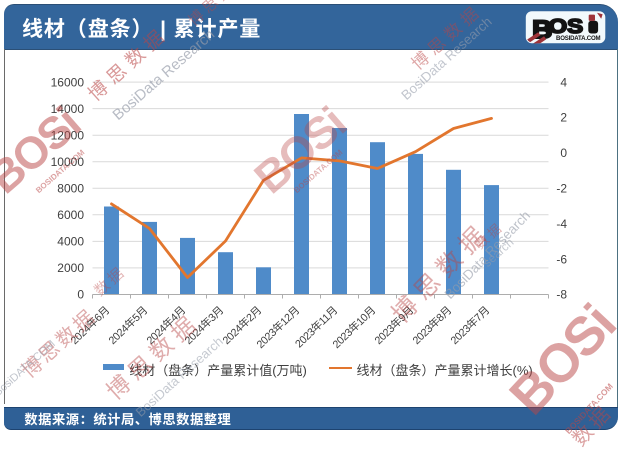 The height and width of the screenshot is (451, 622). Describe the element at coordinates (393, 325) in the screenshot. I see `svg-text: 2023年9月` at that location.